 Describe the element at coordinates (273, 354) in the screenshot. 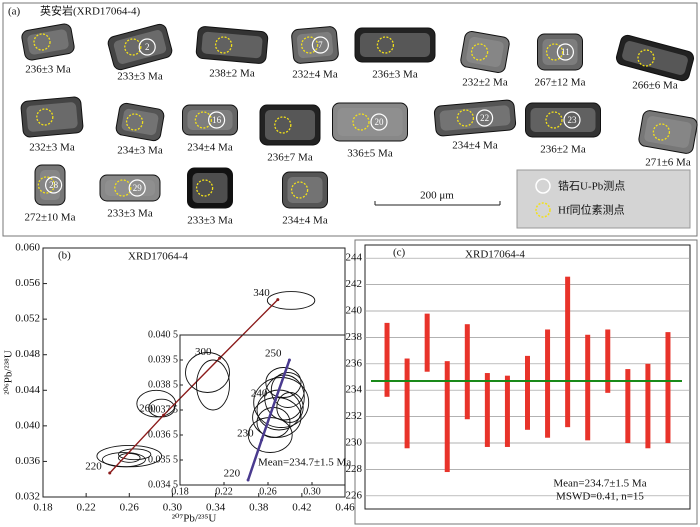

I see `concordia-age: 250` at that location.